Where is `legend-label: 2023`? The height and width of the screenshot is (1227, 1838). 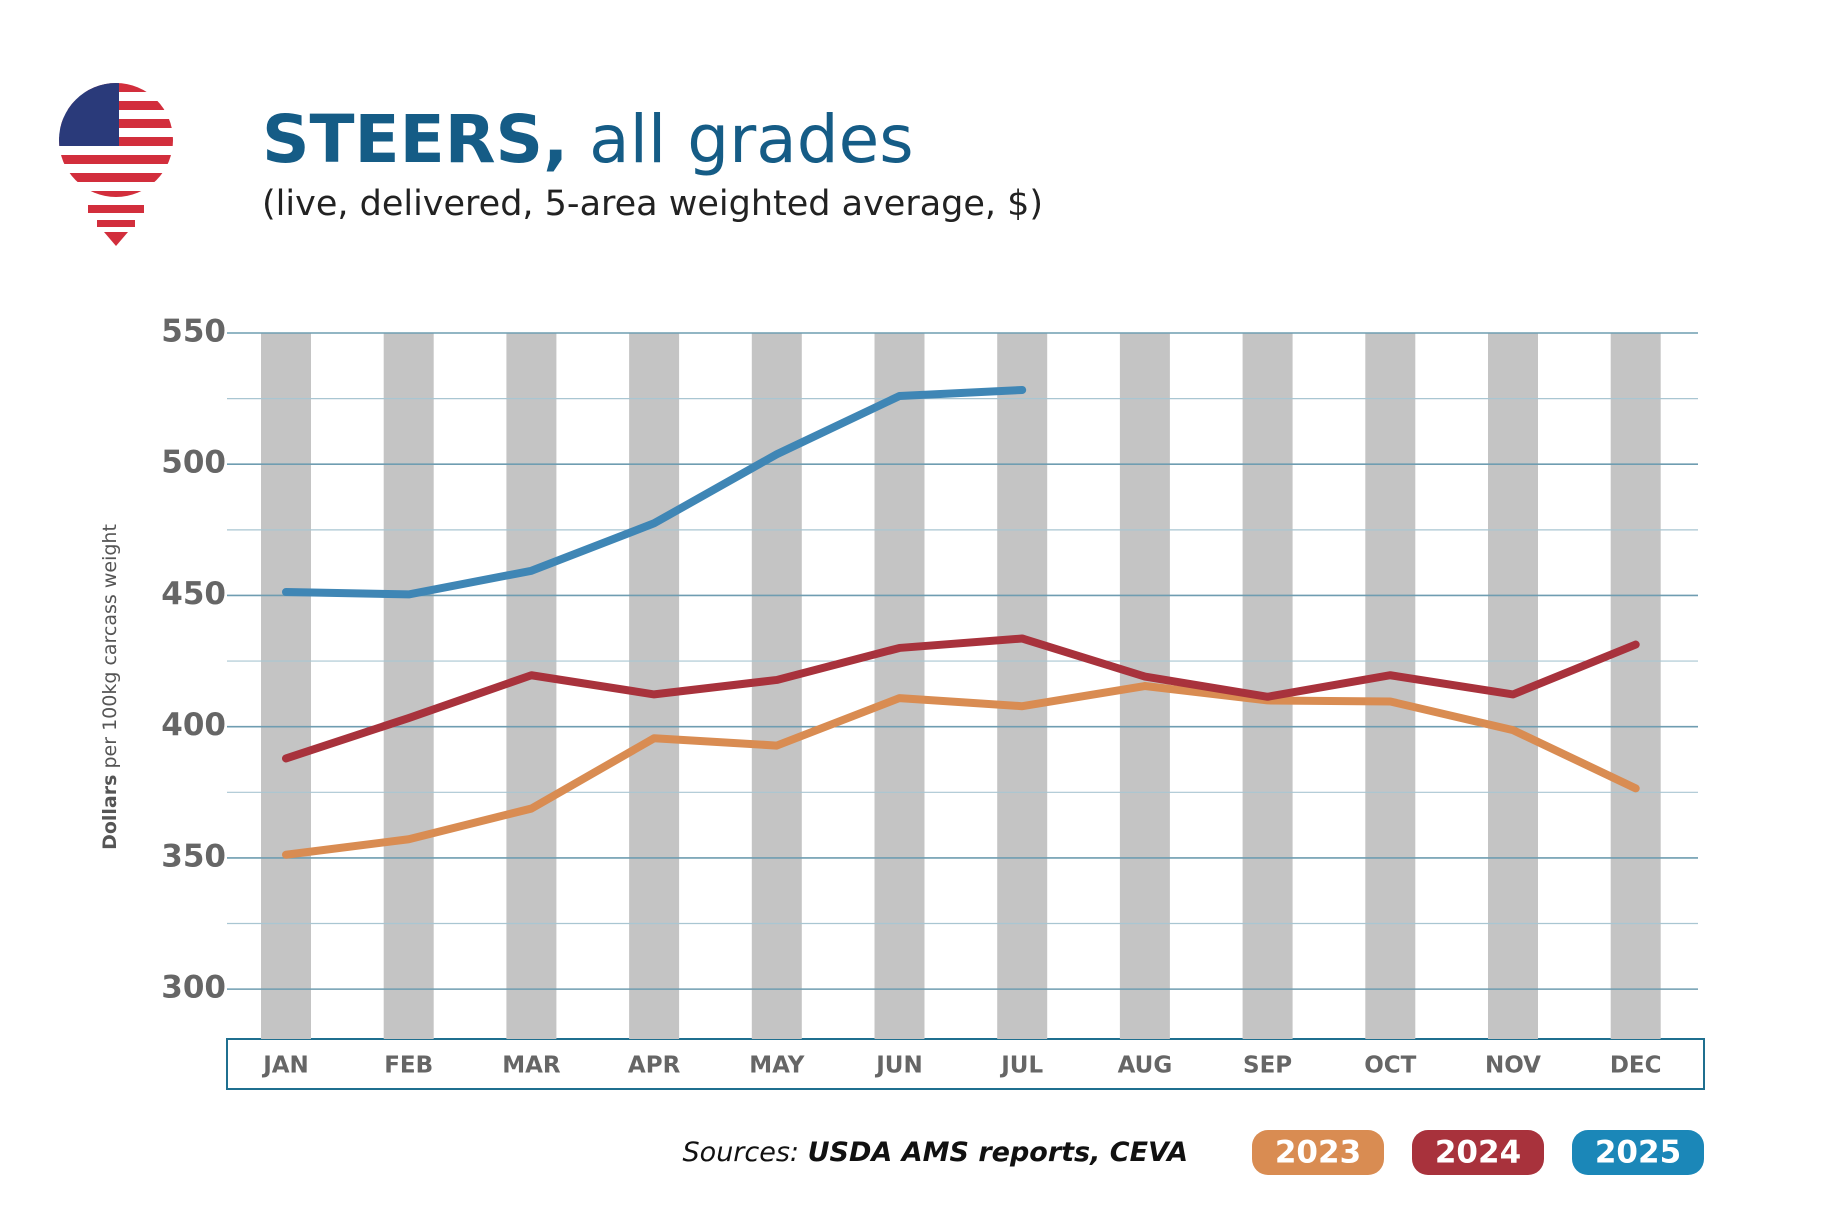
legend-label: 2023 is located at coordinates (1318, 1153).